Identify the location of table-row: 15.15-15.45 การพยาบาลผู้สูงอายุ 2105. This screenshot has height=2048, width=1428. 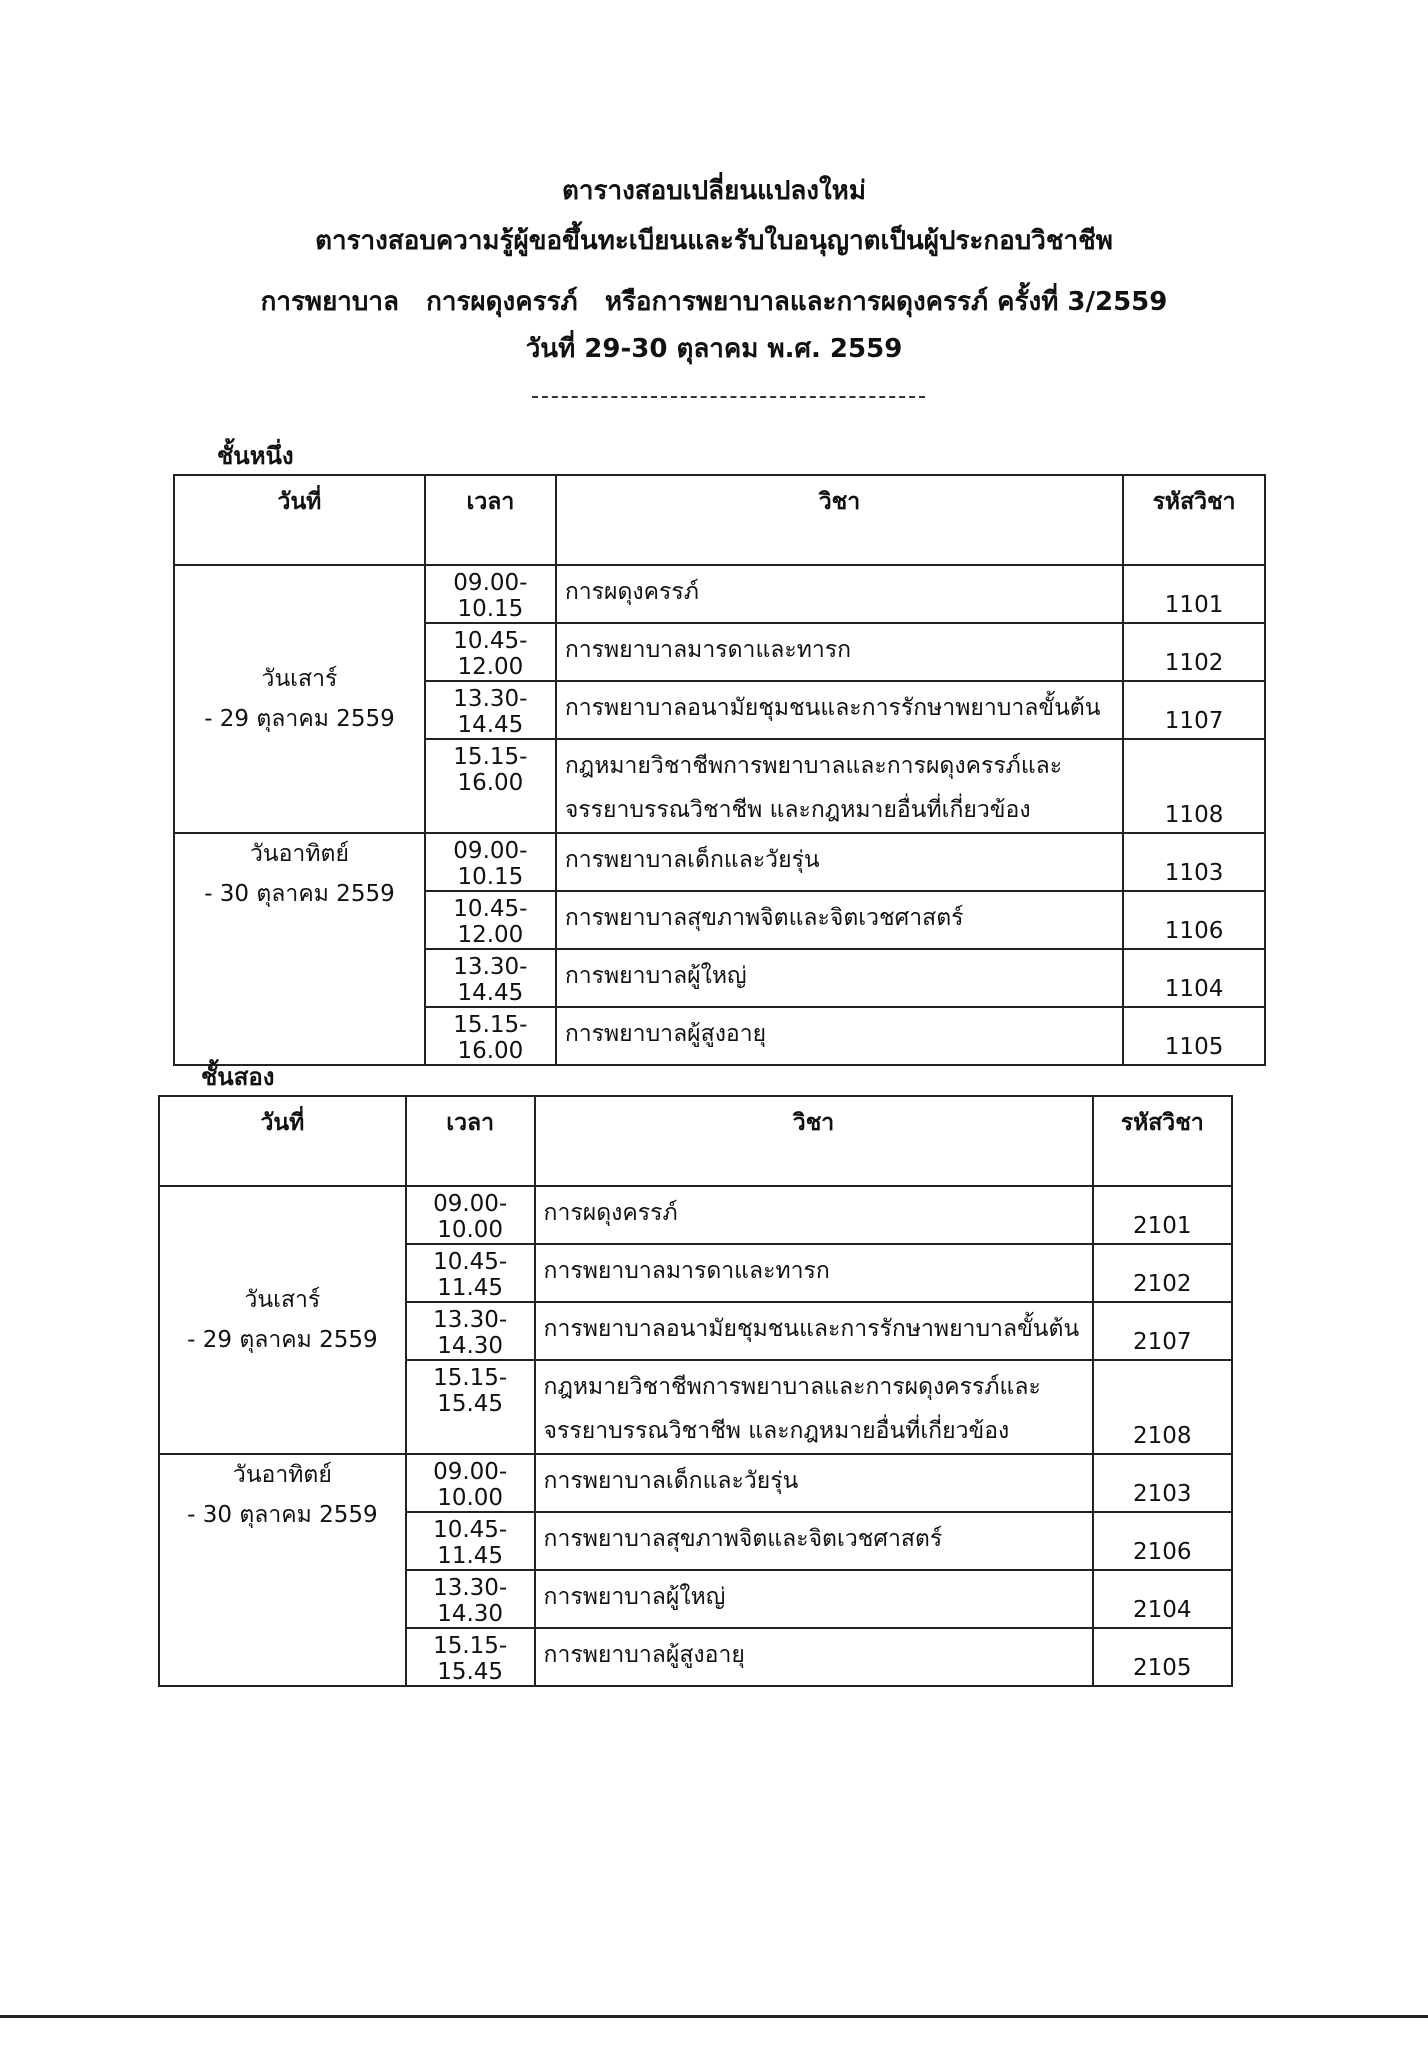
(696, 1657).